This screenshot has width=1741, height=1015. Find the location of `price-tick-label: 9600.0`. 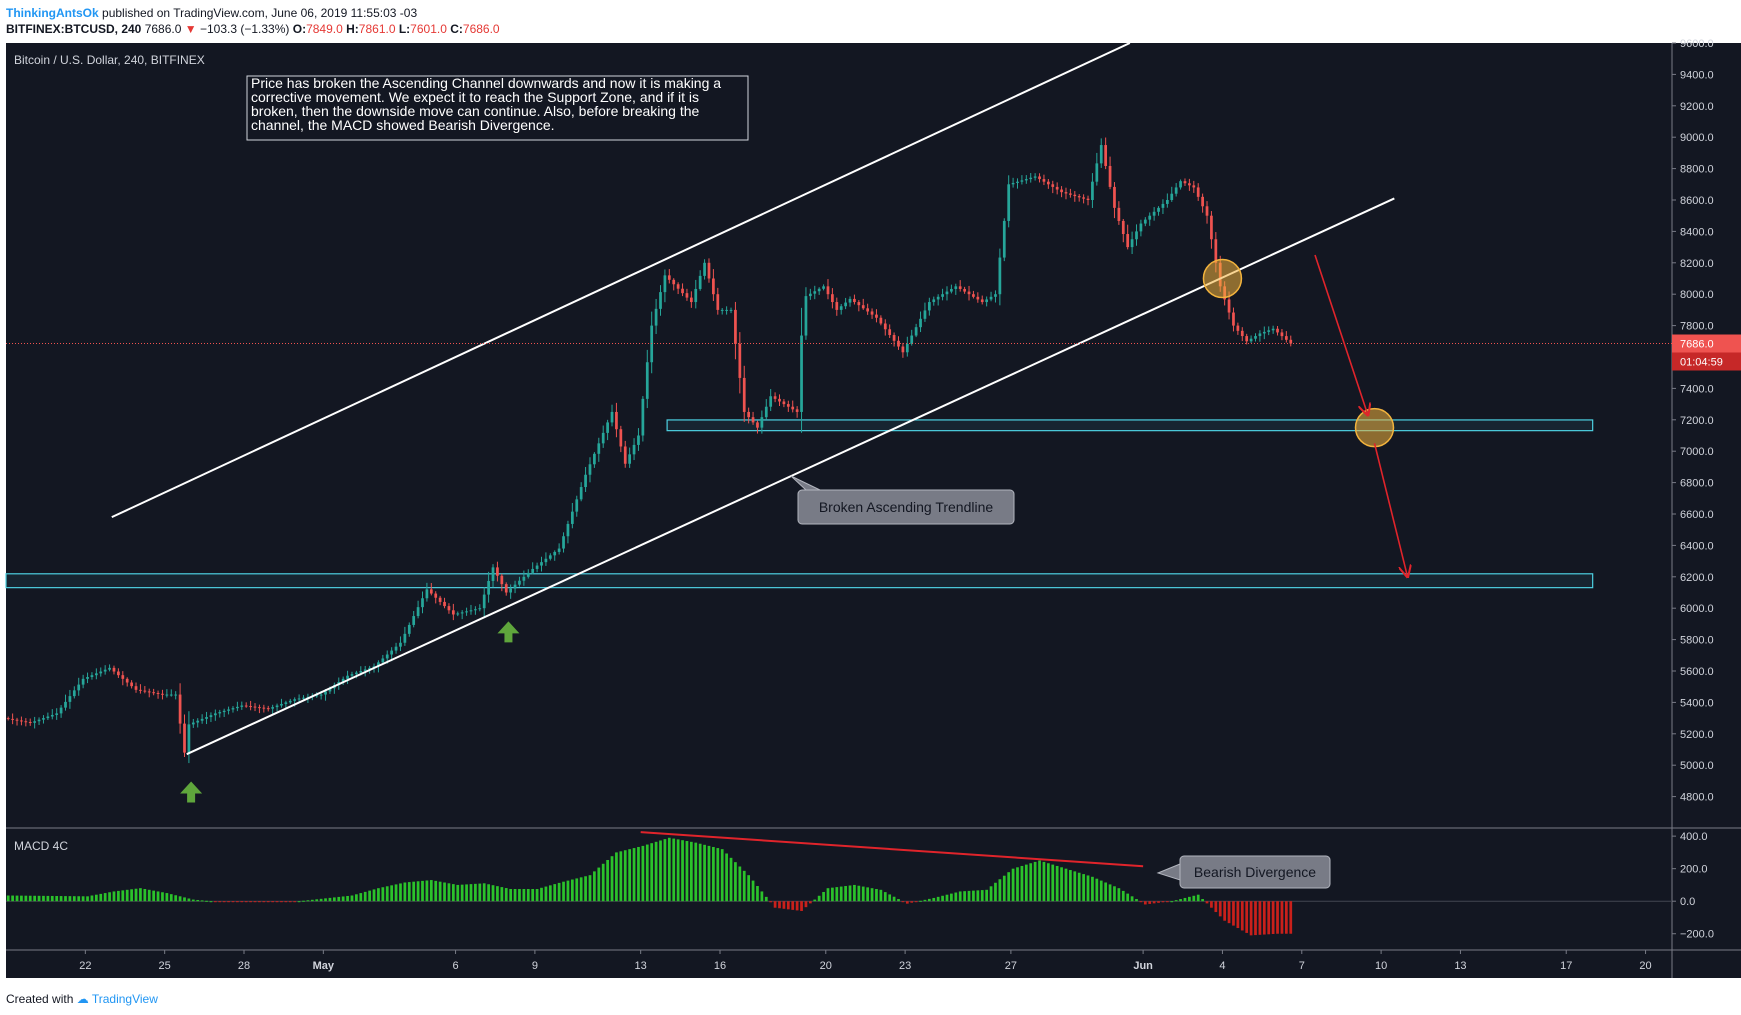

price-tick-label: 9600.0 is located at coordinates (1697, 44).